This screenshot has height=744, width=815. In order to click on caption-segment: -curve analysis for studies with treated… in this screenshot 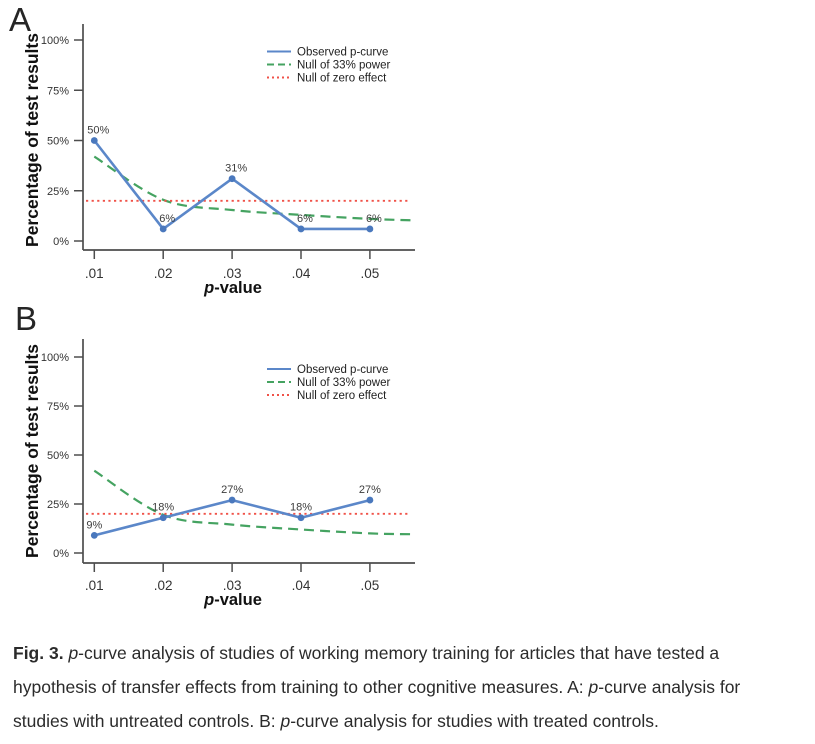, I will do `click(474, 721)`.